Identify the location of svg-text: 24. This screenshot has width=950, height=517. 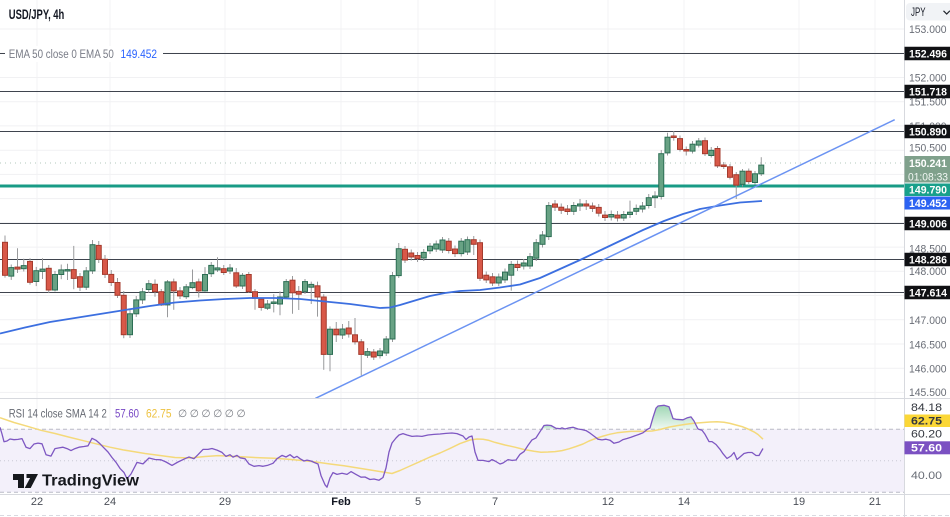
(110, 502).